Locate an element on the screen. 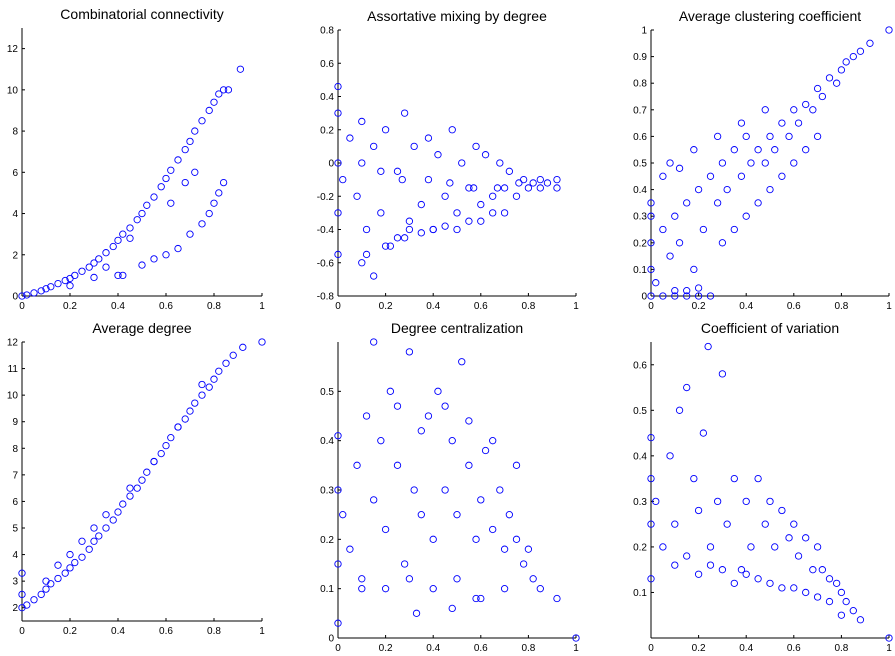 The height and width of the screenshot is (656, 895). y-tick-label: 1 is located at coordinates (644, 31).